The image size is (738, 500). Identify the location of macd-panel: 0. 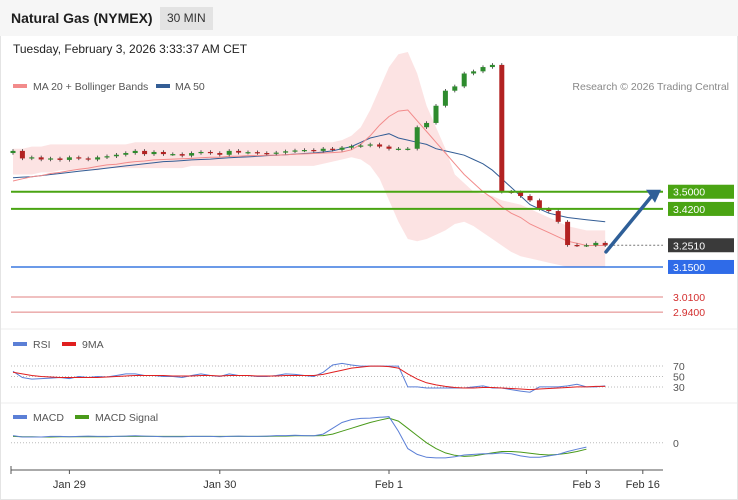
(345, 437).